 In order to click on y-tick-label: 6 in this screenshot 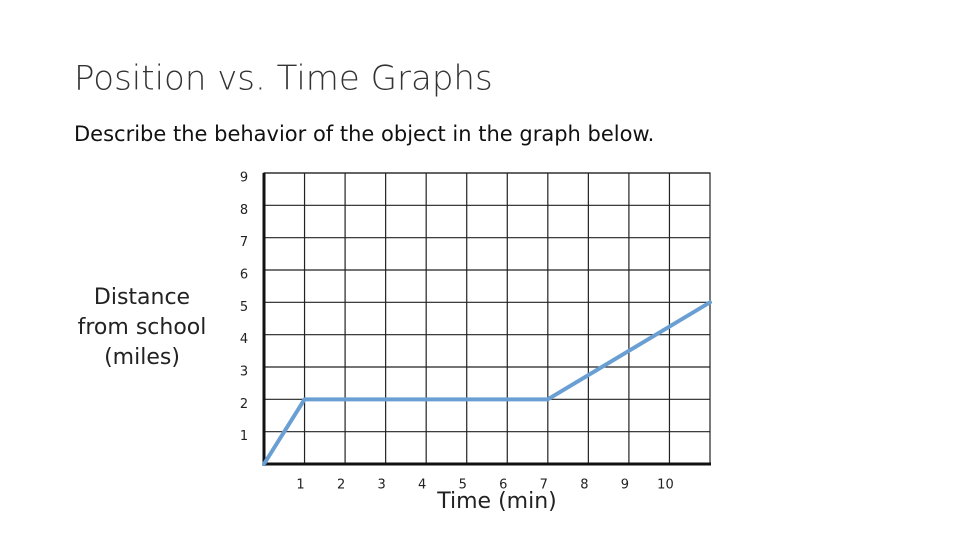, I will do `click(244, 275)`.